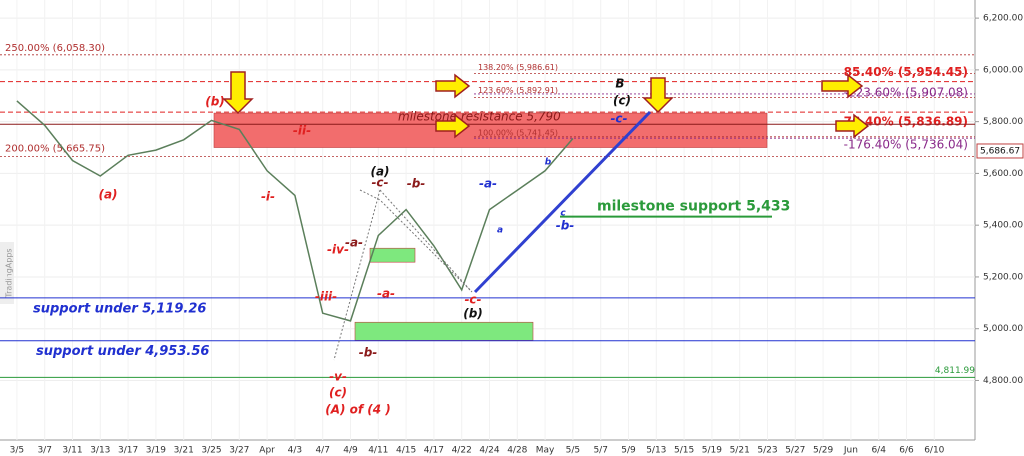 The width and height of the screenshot is (1024, 456). I want to click on x-tick-label: 6/10, so click(934, 451).